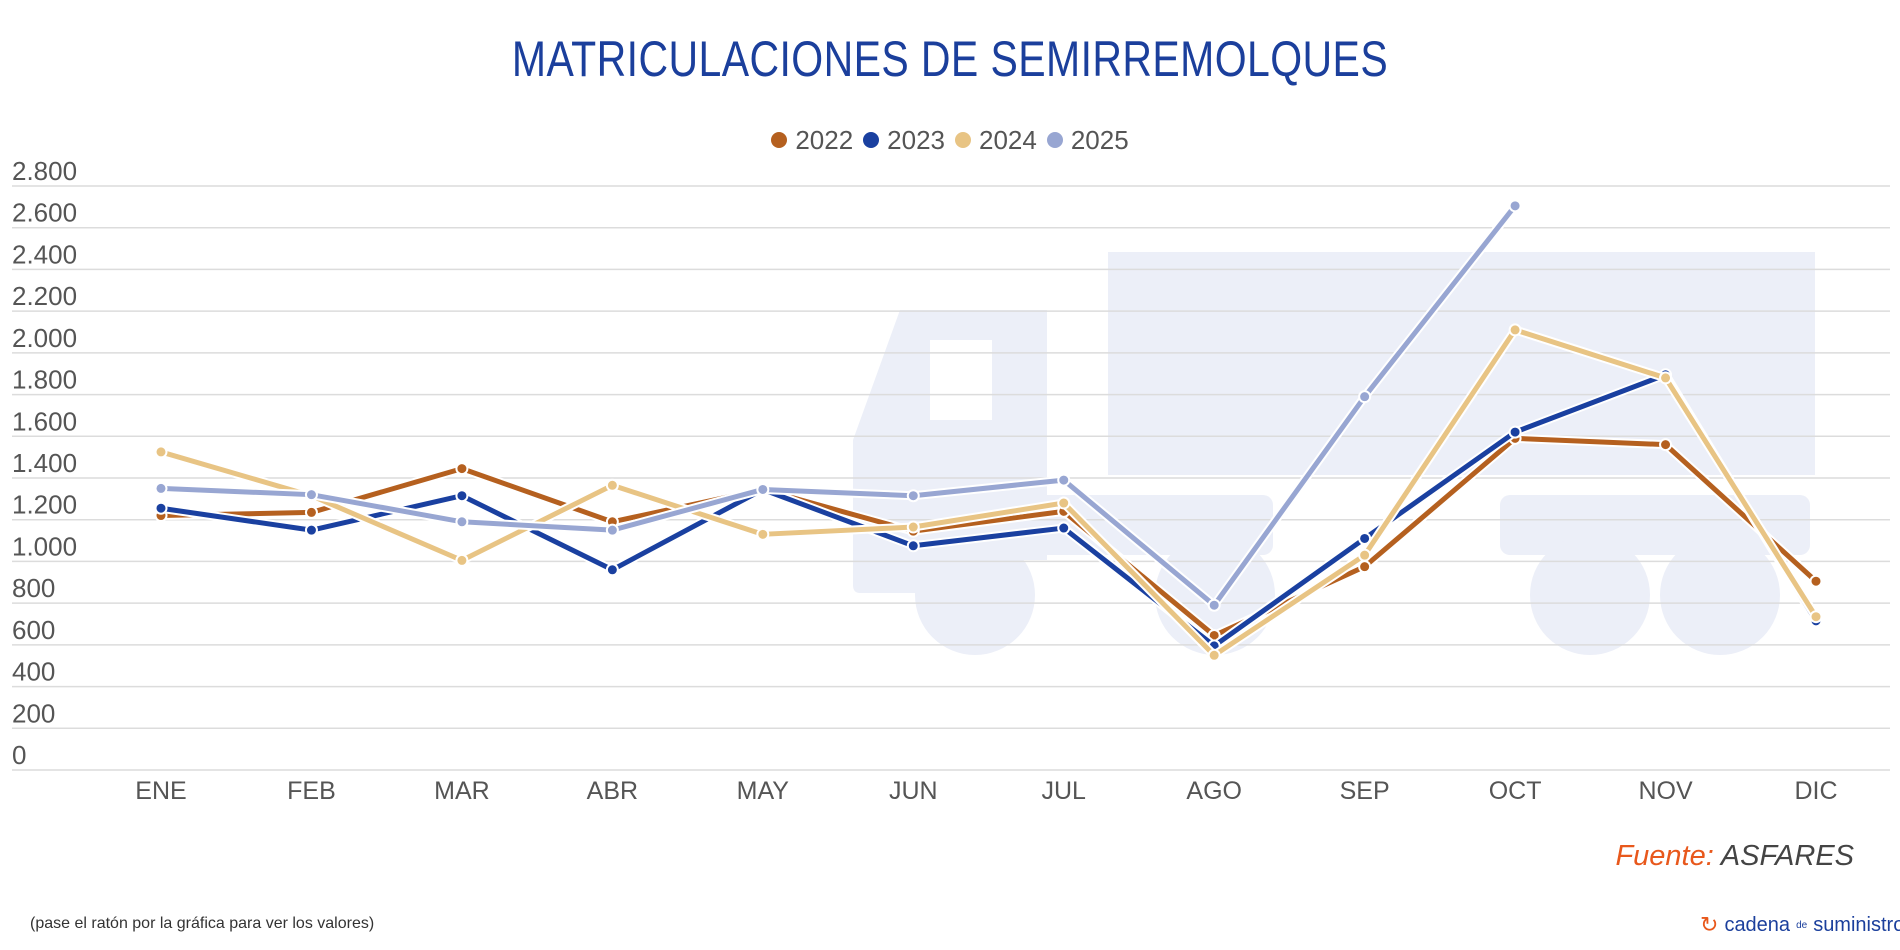 Image resolution: width=1900 pixels, height=950 pixels. Describe the element at coordinates (160, 791) in the screenshot. I see `x-tick-label: ENE` at that location.